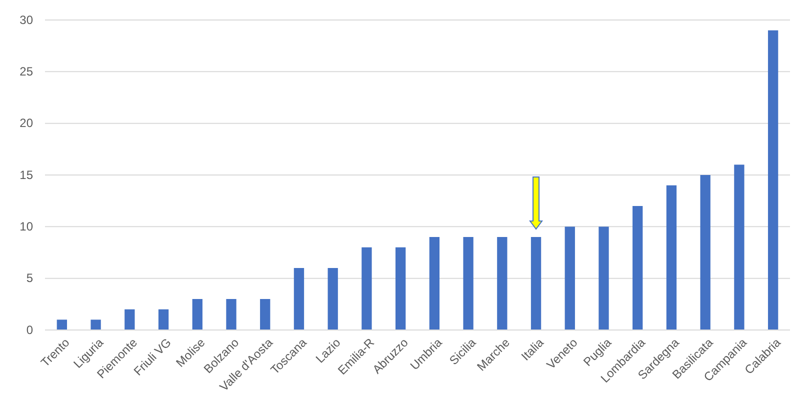 This screenshot has height=400, width=800. What do you see at coordinates (27, 175) in the screenshot?
I see `y-tick-label: 15` at bounding box center [27, 175].